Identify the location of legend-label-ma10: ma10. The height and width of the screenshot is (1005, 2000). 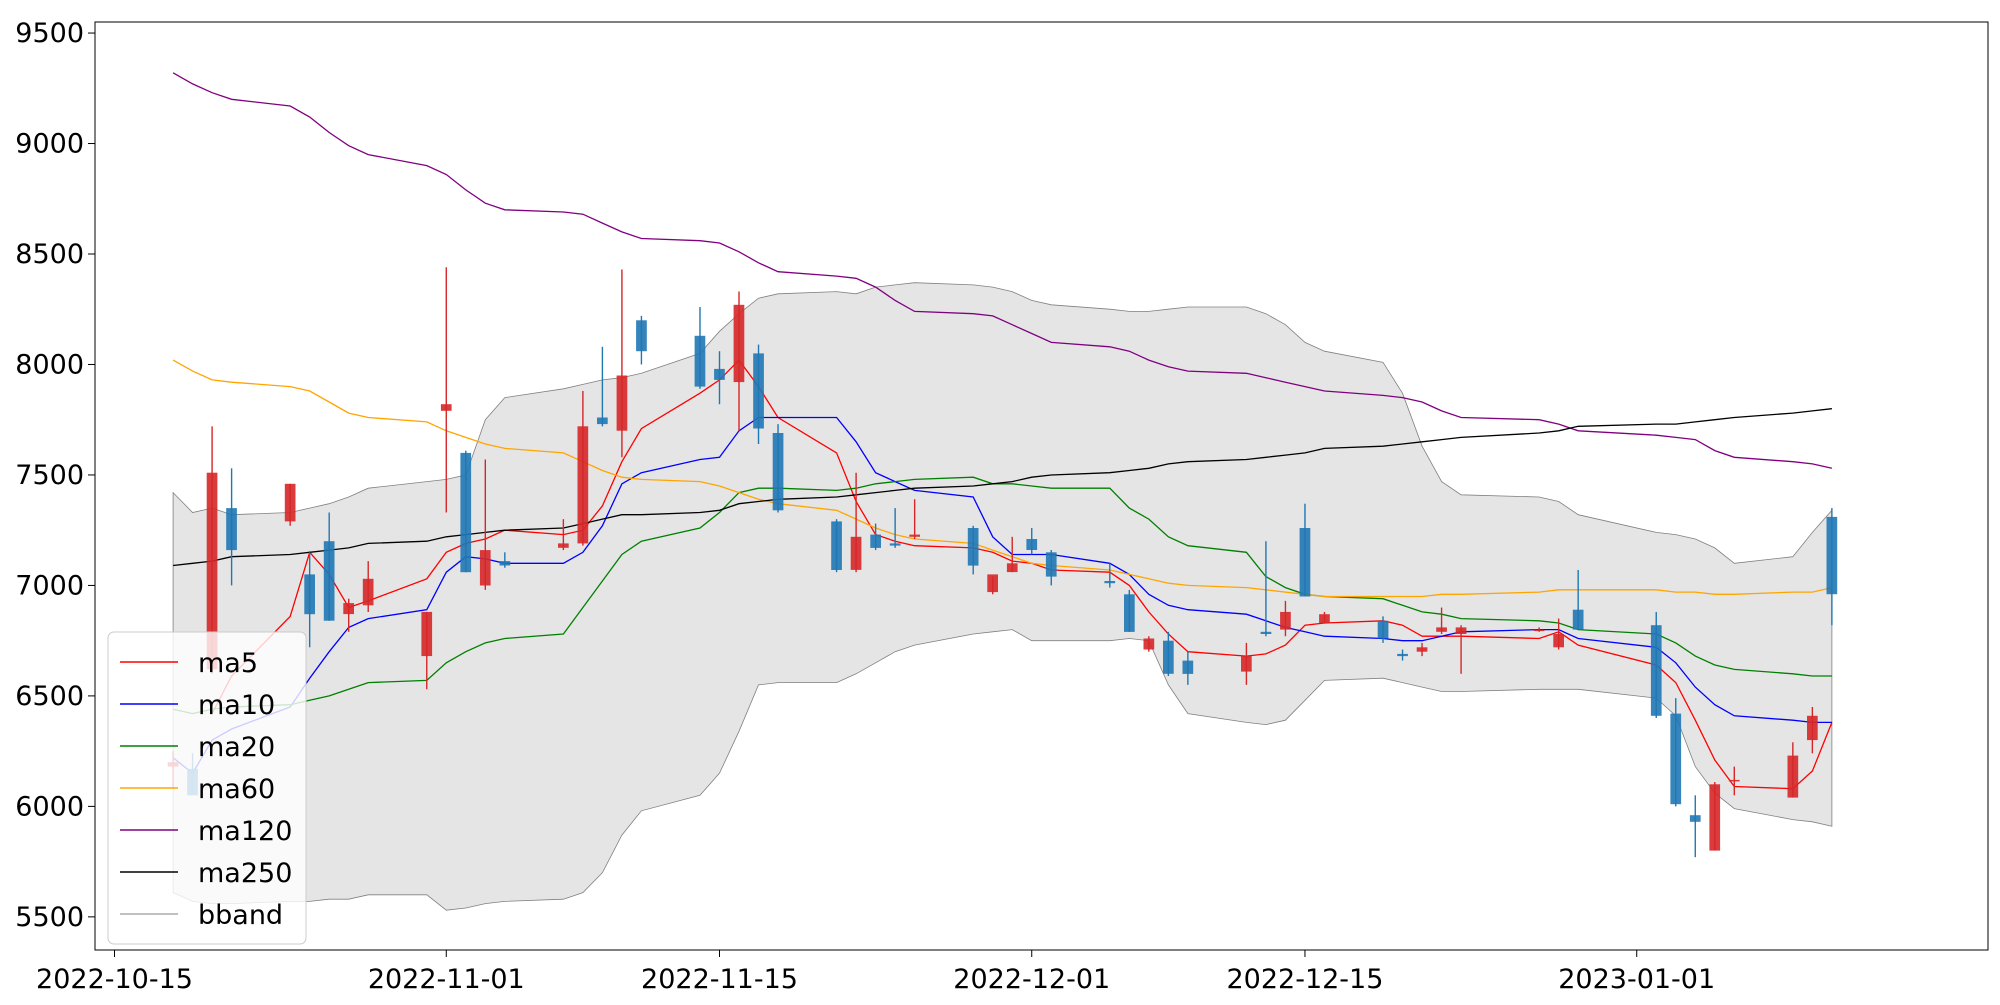
(236, 705).